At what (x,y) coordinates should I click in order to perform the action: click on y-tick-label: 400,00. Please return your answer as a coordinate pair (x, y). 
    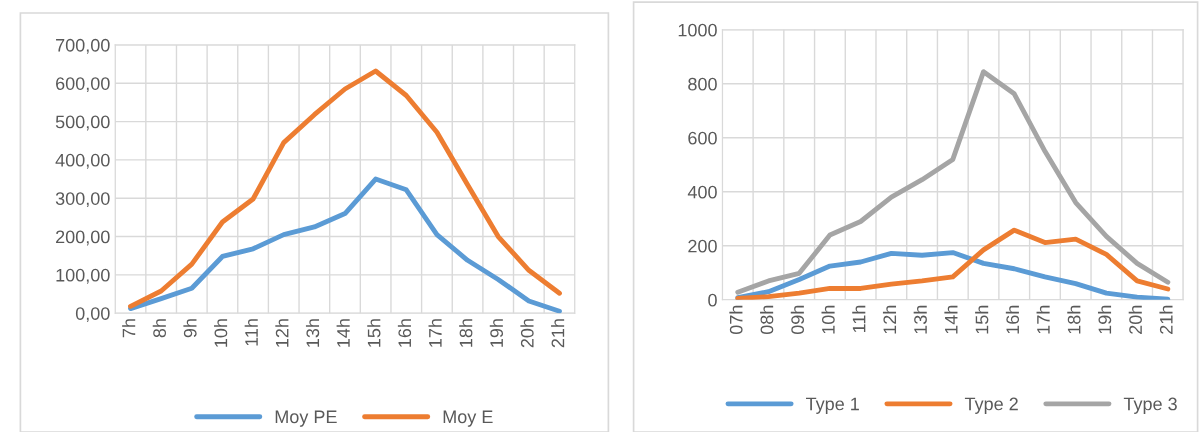
    Looking at the image, I should click on (82, 161).